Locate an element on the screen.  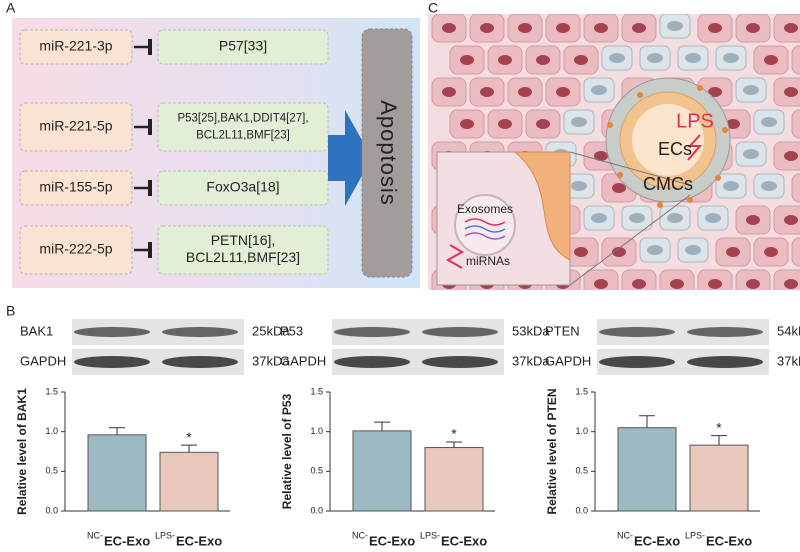
target-box is located at coordinates (243, 127).